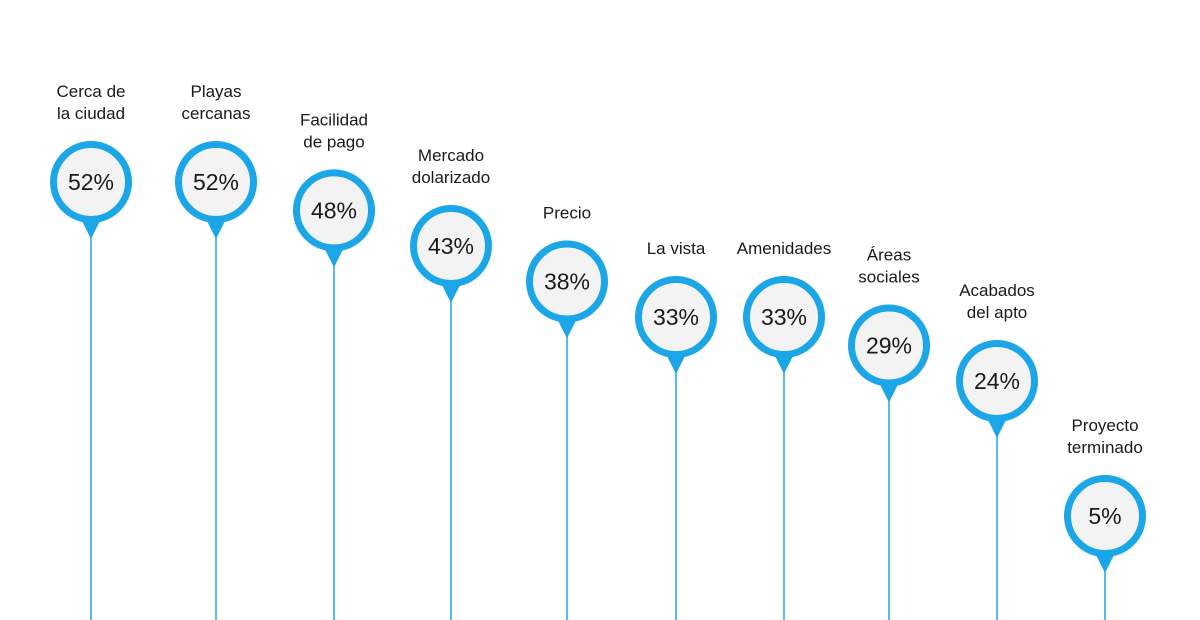 This screenshot has height=620, width=1200. Describe the element at coordinates (1104, 425) in the screenshot. I see `category-label-line: Proyecto` at that location.